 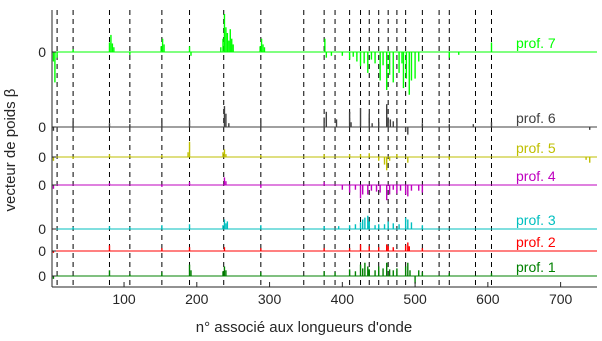 I want to click on x-tick-label: 100, so click(x=124, y=299).